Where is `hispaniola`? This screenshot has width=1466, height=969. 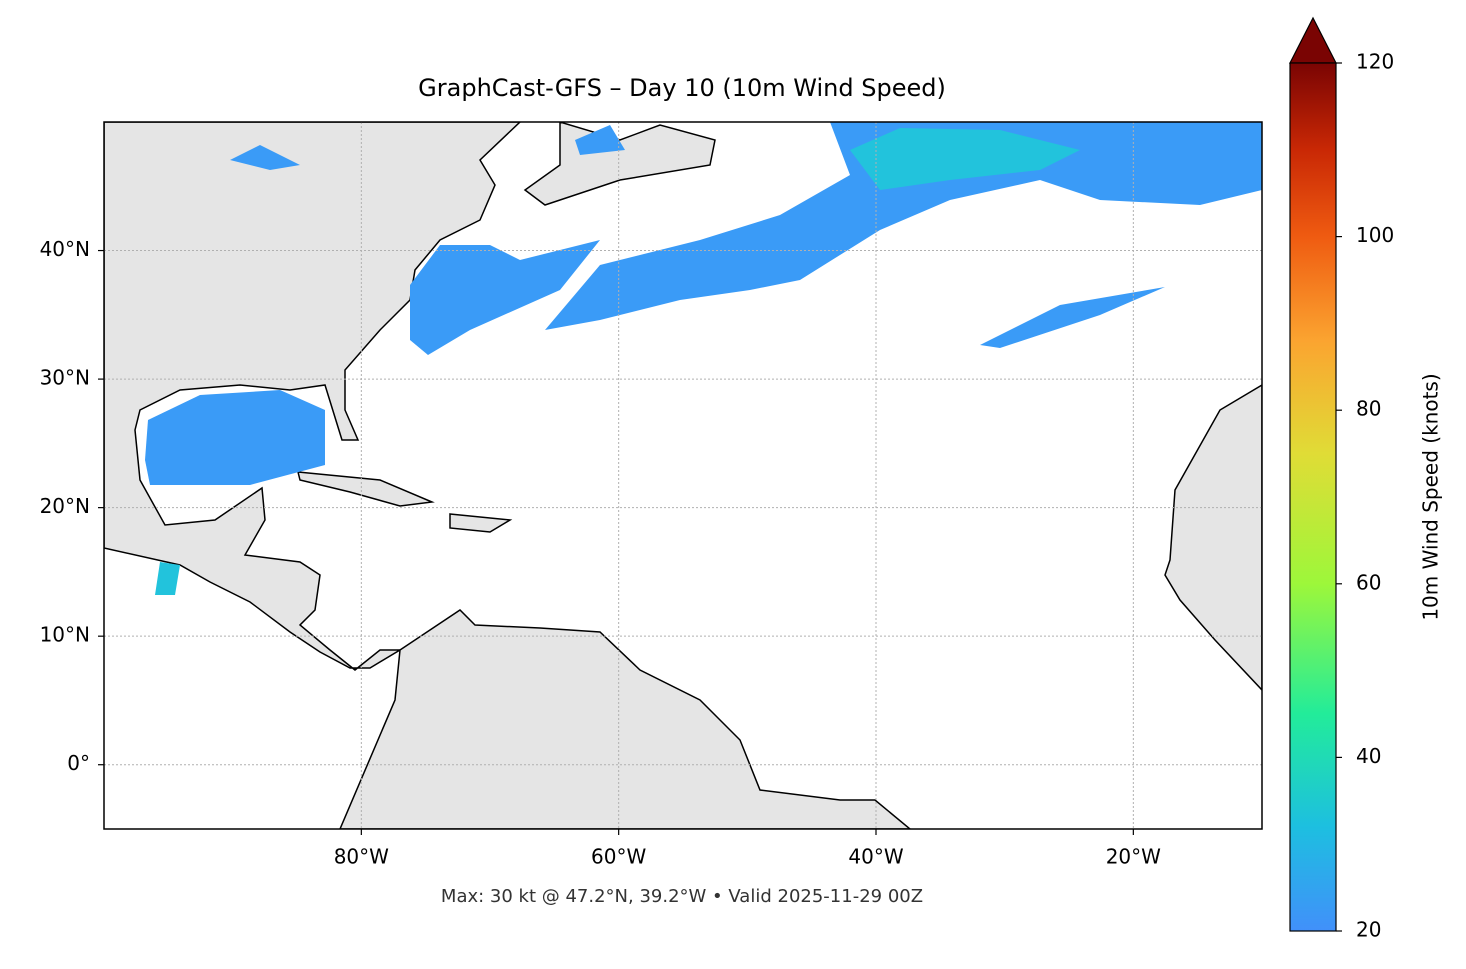 hispaniola is located at coordinates (481, 523).